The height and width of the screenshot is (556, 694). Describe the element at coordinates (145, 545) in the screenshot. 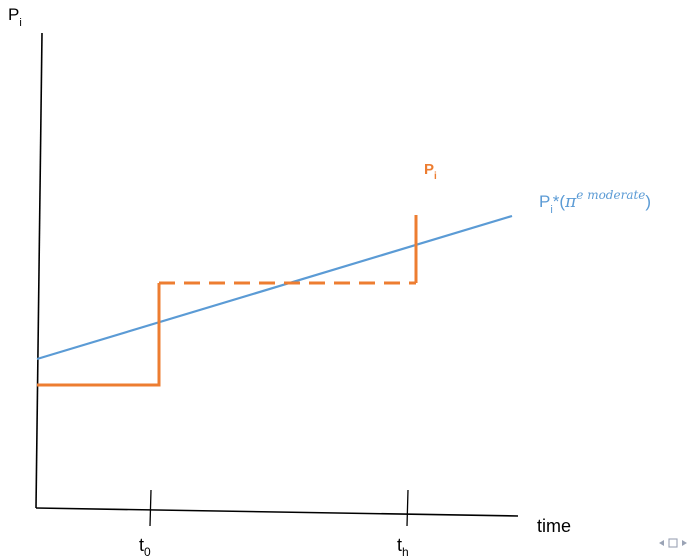

I see `tick-label-t0: t0` at that location.